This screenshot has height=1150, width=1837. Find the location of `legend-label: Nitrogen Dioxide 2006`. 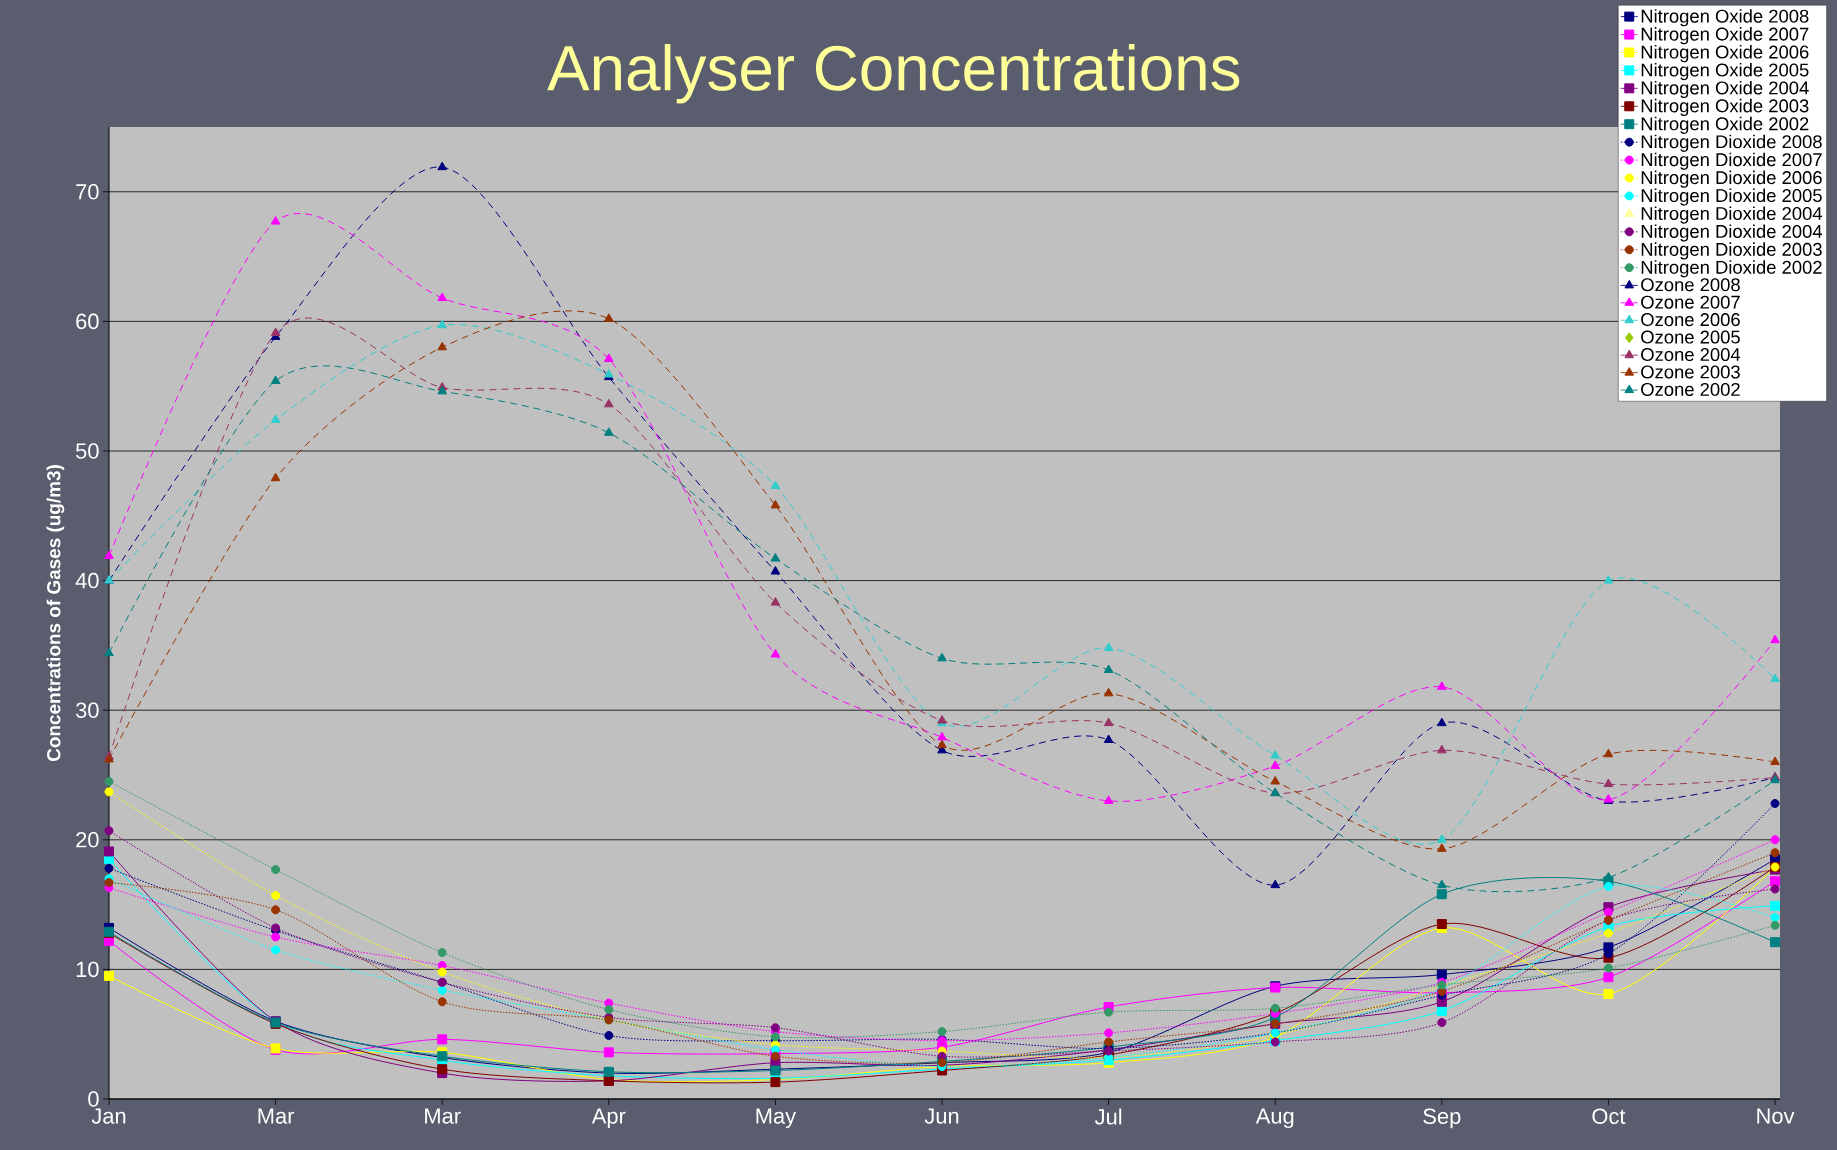

legend-label: Nitrogen Dioxide 2006 is located at coordinates (1731, 179).